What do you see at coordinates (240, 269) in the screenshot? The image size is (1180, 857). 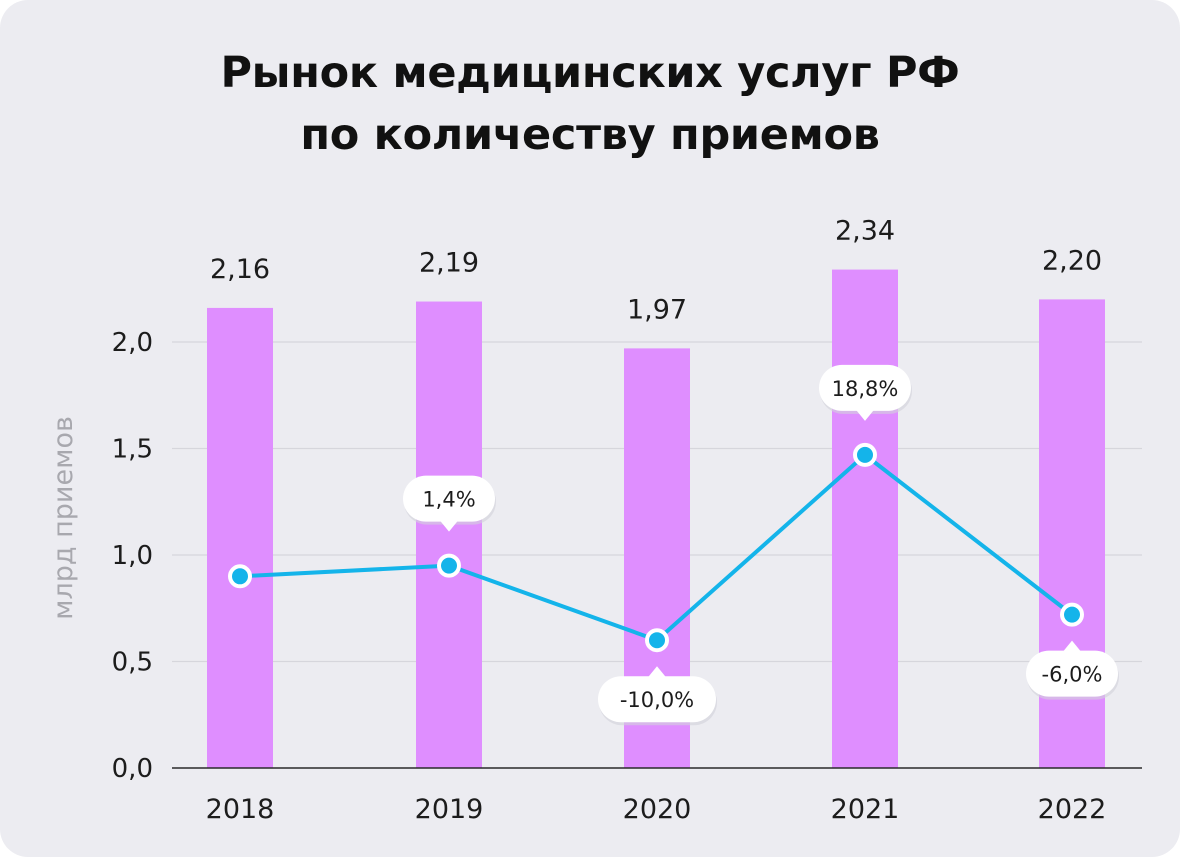 I see `bar-value-label: 2,16` at bounding box center [240, 269].